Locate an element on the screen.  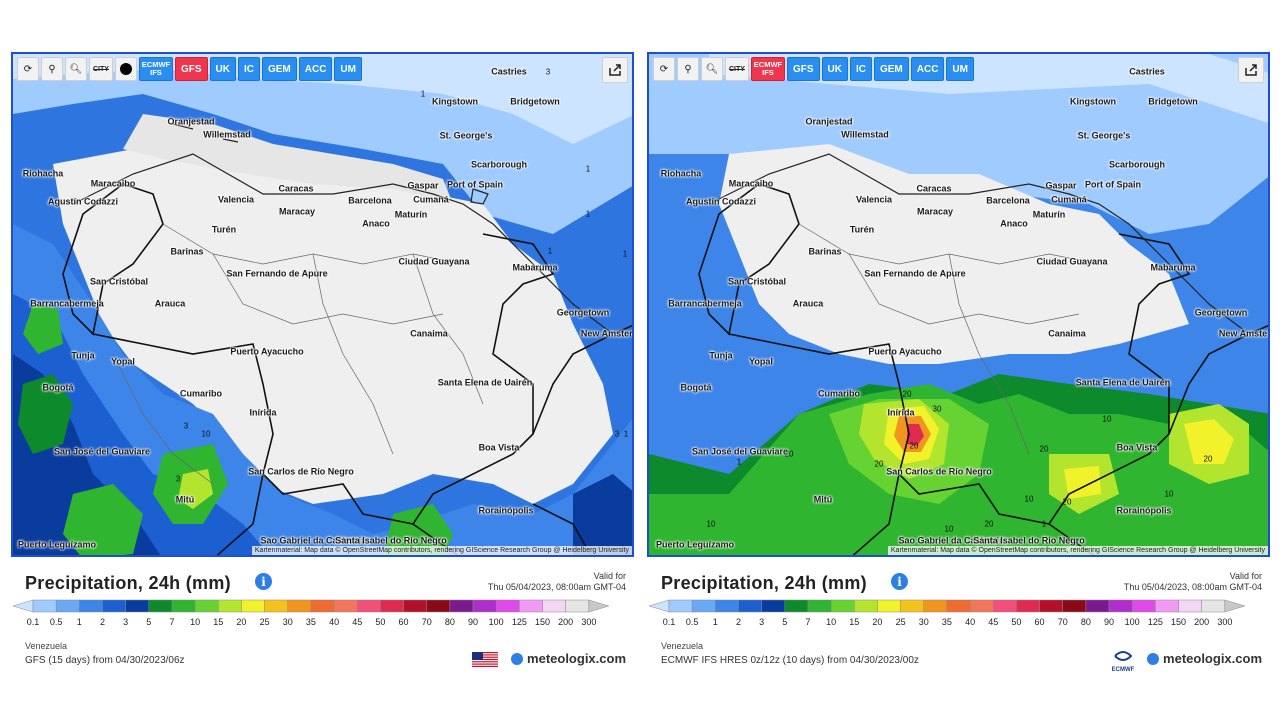
city-label: Barcelona is located at coordinates (370, 200).